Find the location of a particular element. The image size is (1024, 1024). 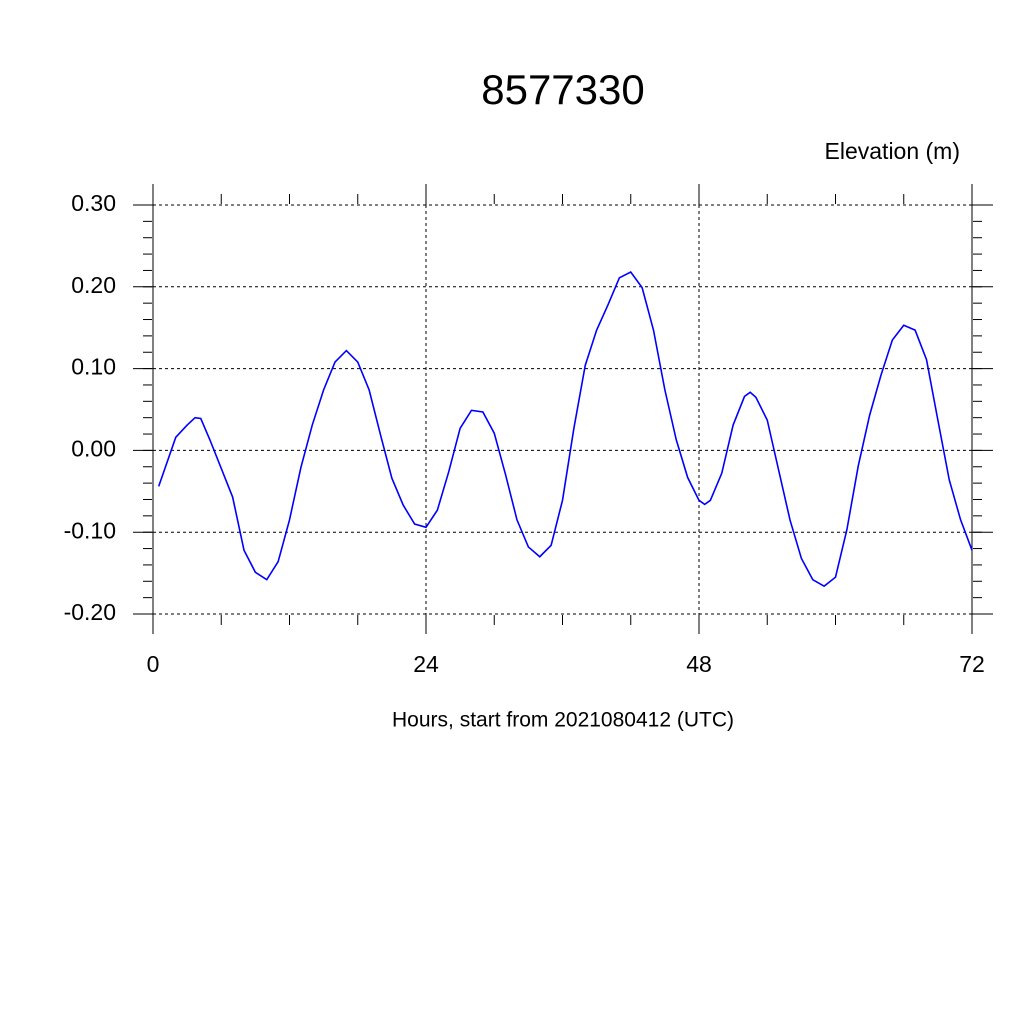

y-tick-label: 0.20 is located at coordinates (93, 285).